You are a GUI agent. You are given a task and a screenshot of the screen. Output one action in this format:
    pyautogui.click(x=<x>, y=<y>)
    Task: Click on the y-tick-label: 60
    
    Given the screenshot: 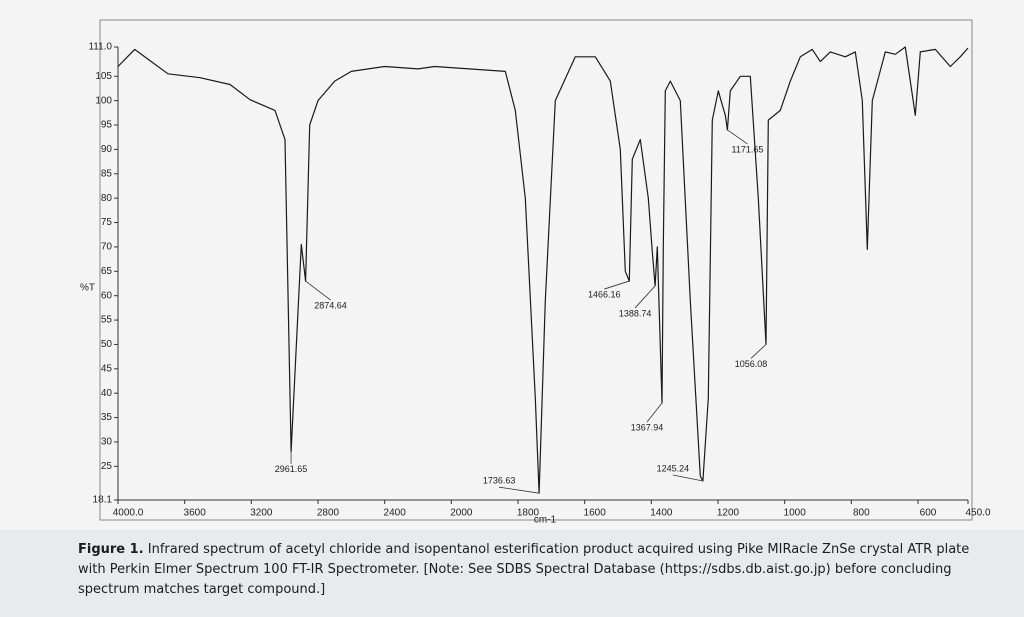 What is the action you would take?
    pyautogui.click(x=107, y=295)
    